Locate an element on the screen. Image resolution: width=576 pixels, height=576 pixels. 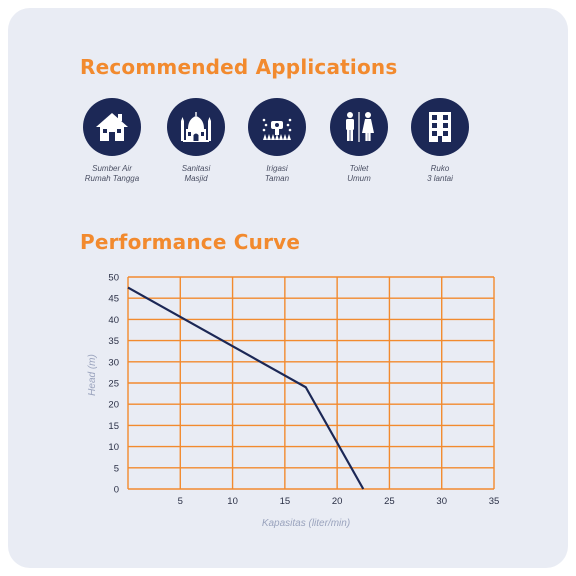
toilet-icon is located at coordinates (359, 127).